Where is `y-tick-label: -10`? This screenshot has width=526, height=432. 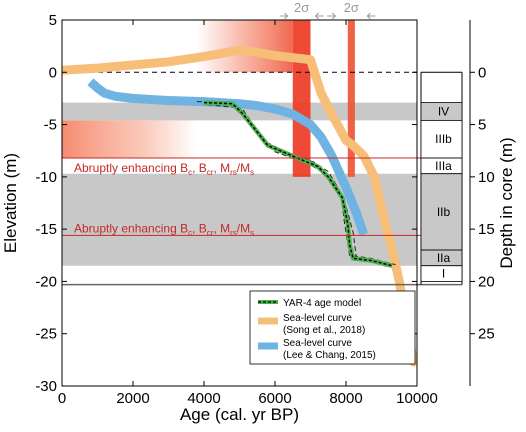 y-tick-label: -10 is located at coordinates (46, 177).